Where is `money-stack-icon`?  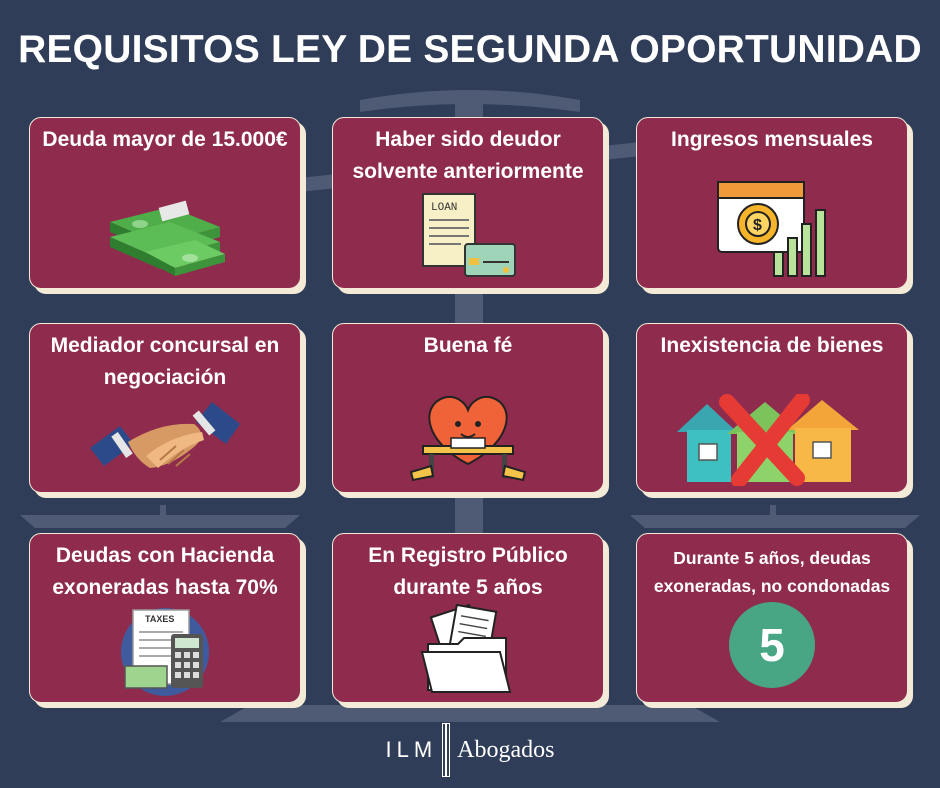
money-stack-icon is located at coordinates (165, 237).